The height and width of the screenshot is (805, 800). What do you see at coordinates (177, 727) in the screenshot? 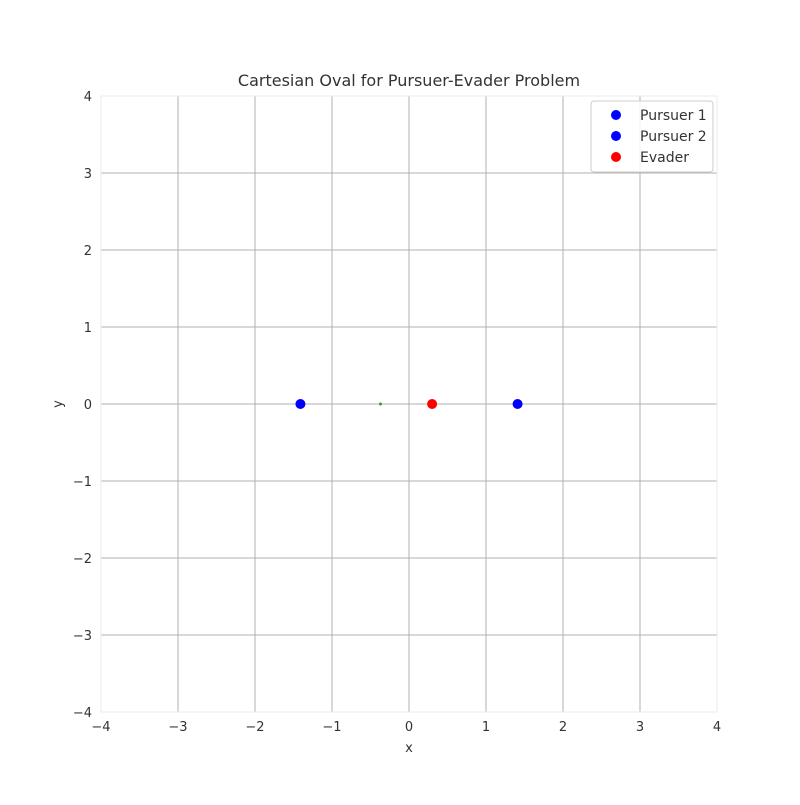
I see `x-tick-label: −3` at bounding box center [177, 727].